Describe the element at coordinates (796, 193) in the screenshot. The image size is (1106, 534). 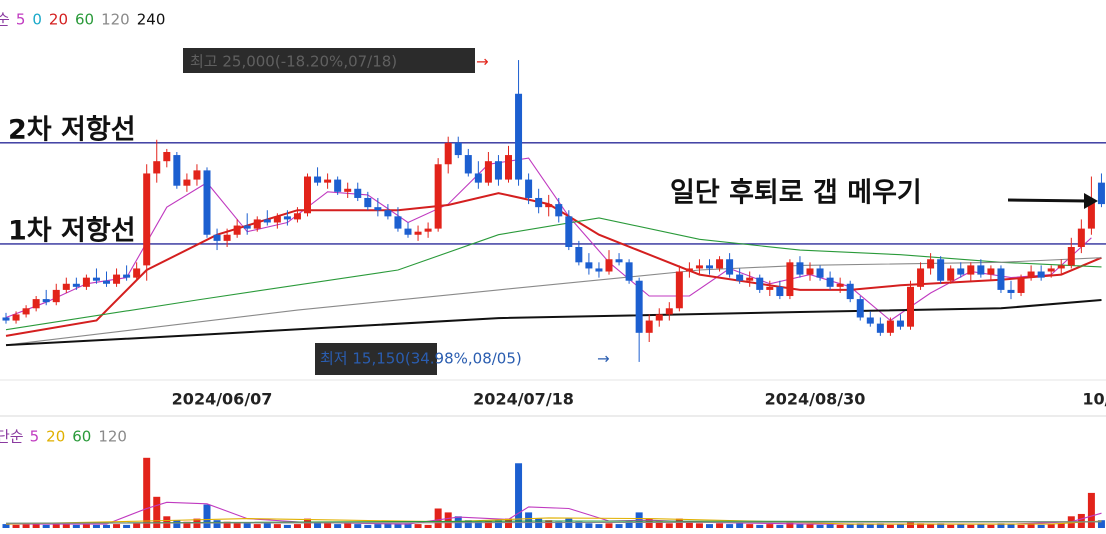
I see `annotation: 일단 후퇴로 갭 메우기` at that location.